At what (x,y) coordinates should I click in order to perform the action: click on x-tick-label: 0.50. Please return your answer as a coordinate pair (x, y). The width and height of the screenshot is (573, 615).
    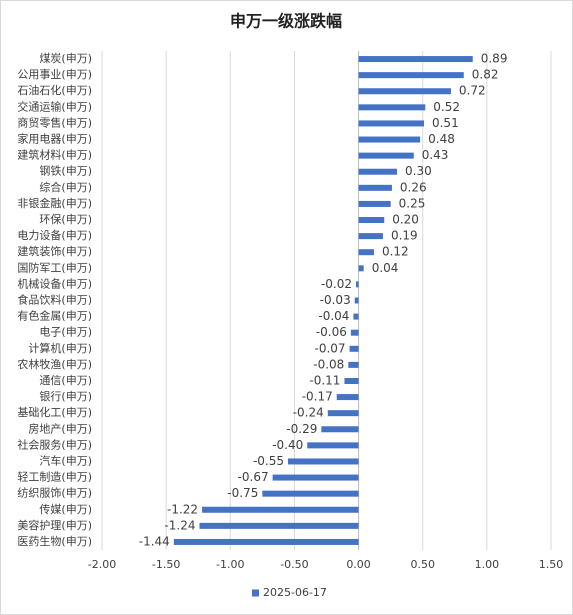
    Looking at the image, I should click on (422, 564).